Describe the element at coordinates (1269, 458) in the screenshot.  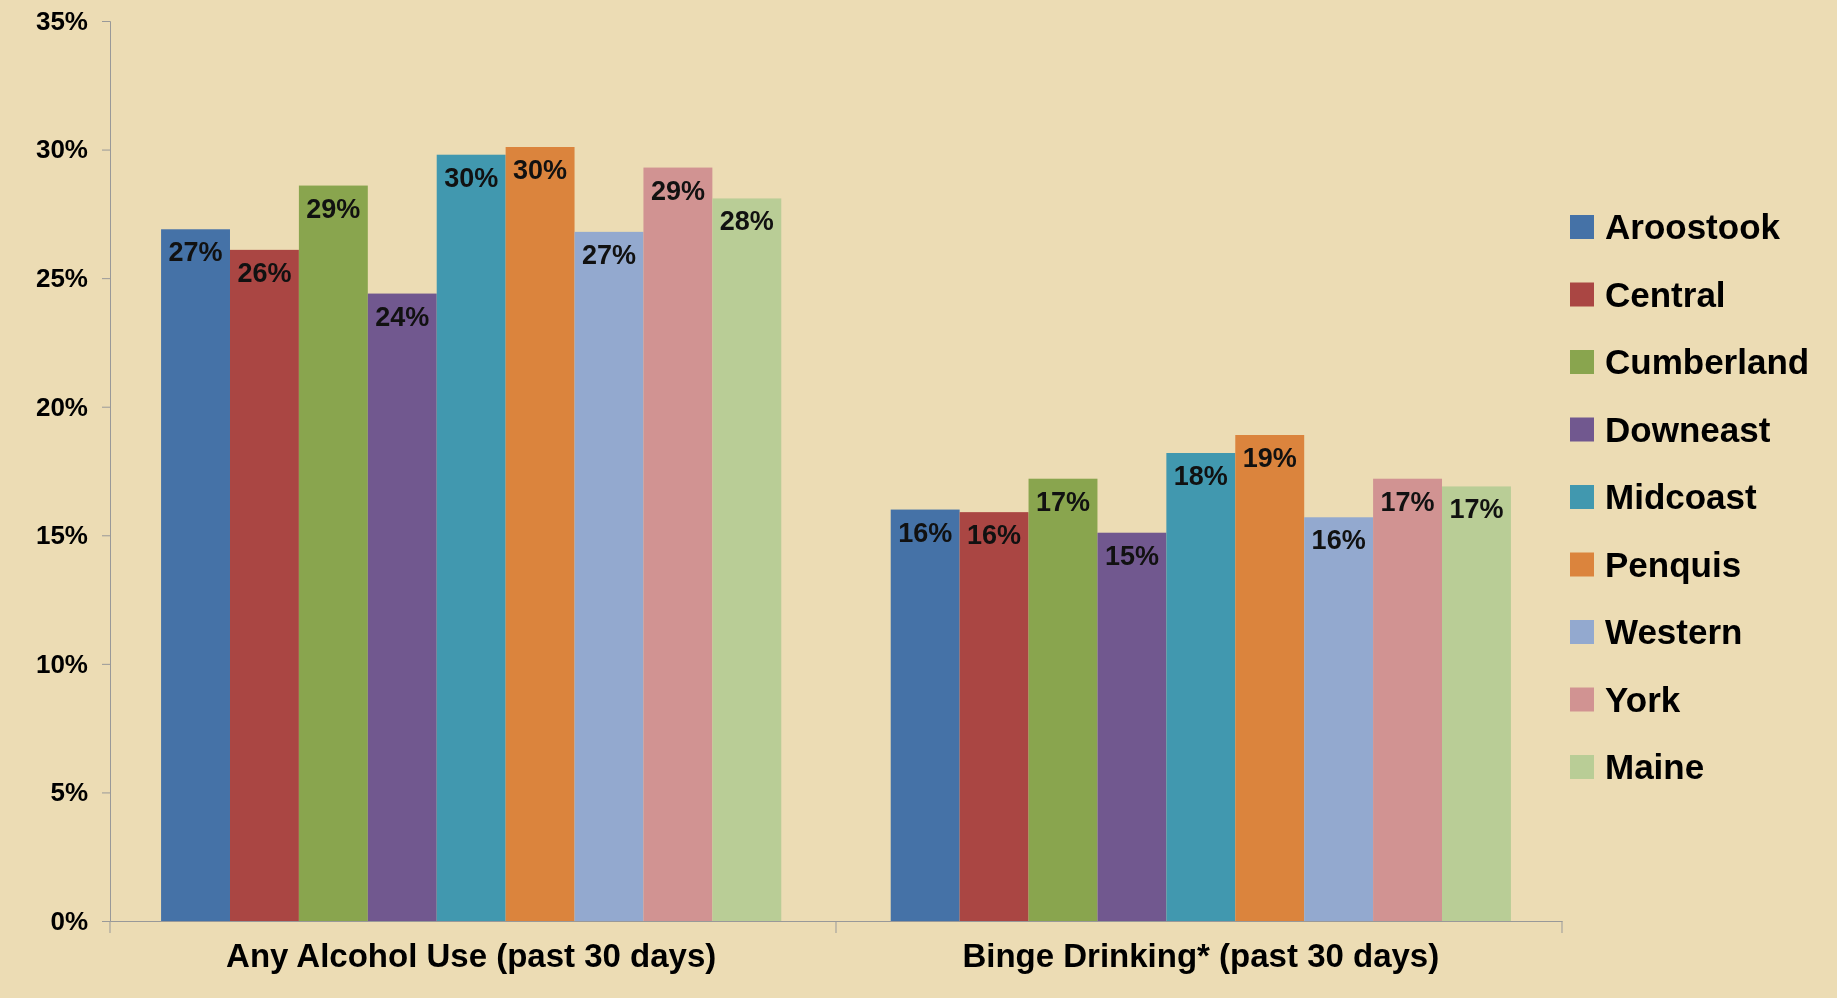
I see `data-label: 19%` at that location.